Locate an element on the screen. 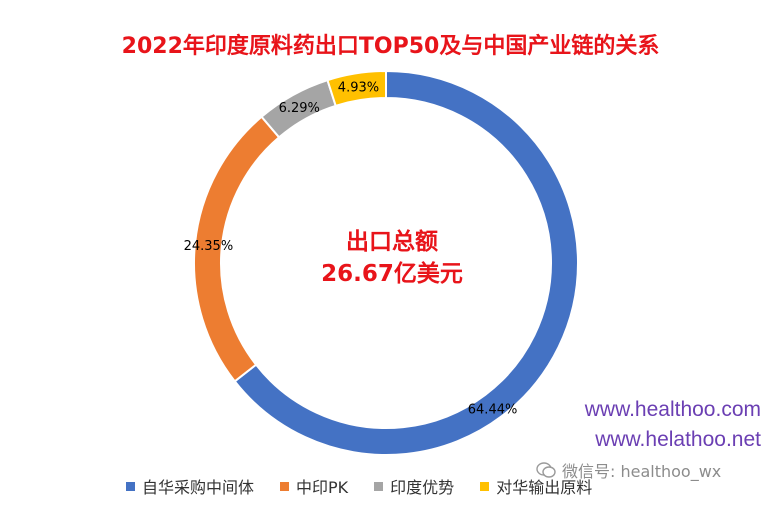  legend-item-4: 对华输出原料 is located at coordinates (536, 486).